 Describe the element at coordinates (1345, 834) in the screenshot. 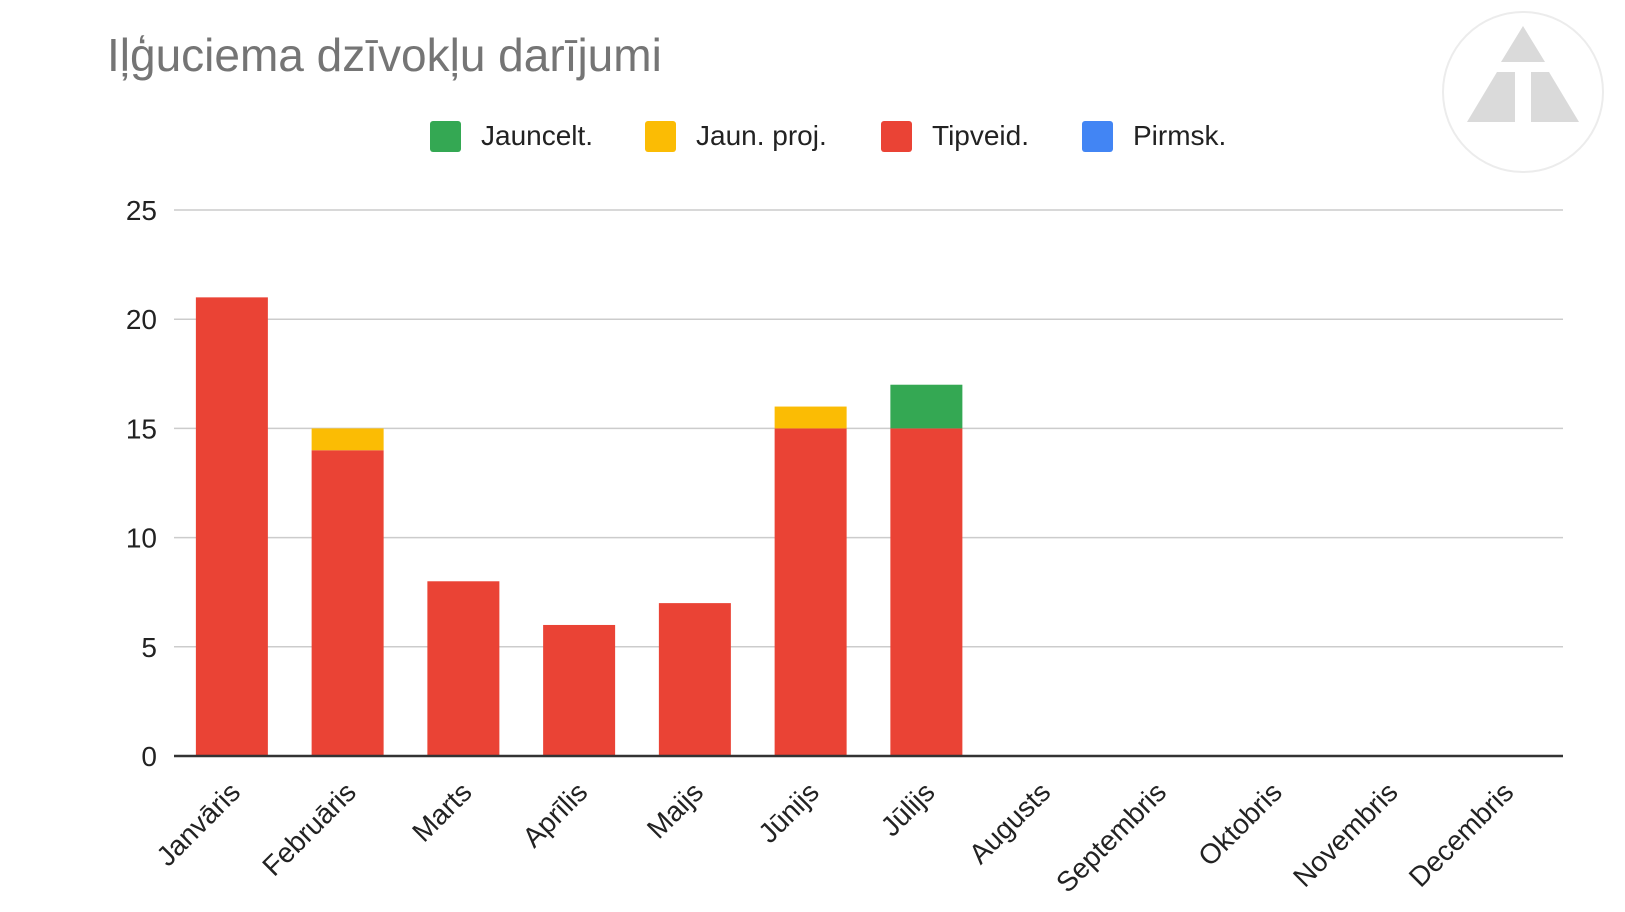

I see `x-tick-label: Novembris` at that location.